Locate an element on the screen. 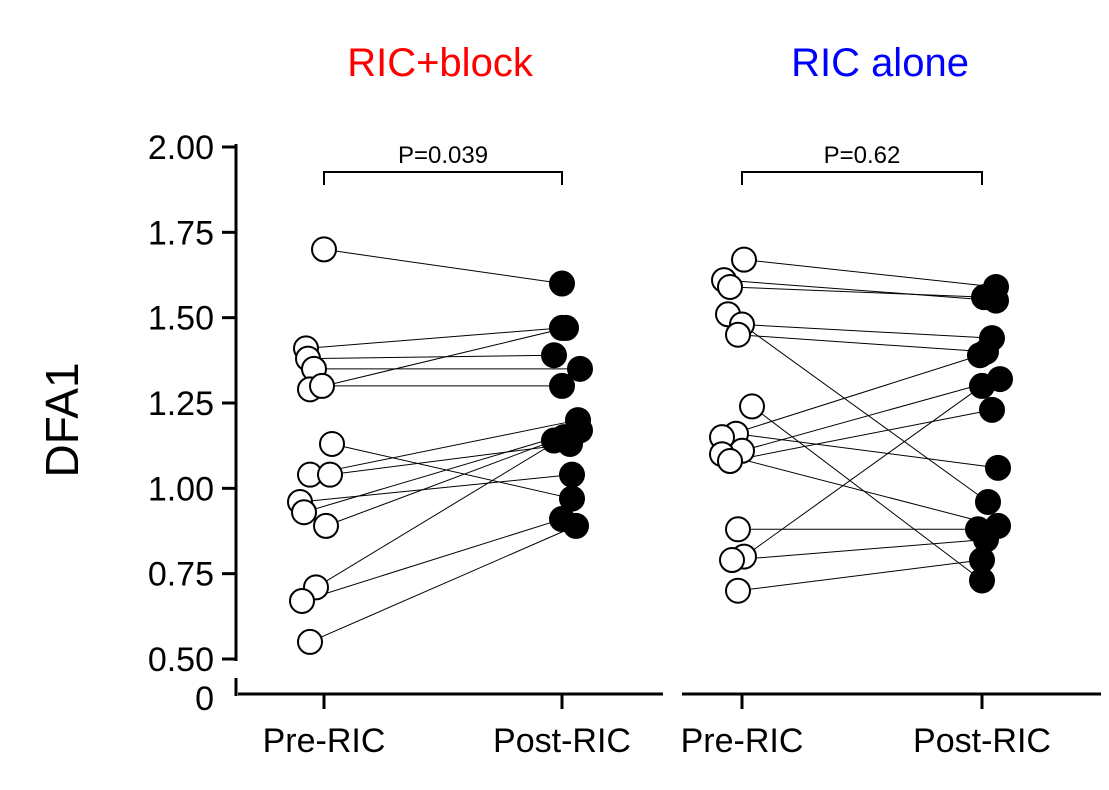 This screenshot has width=1109, height=790. y-tick-label: 1.00 is located at coordinates (181, 489).